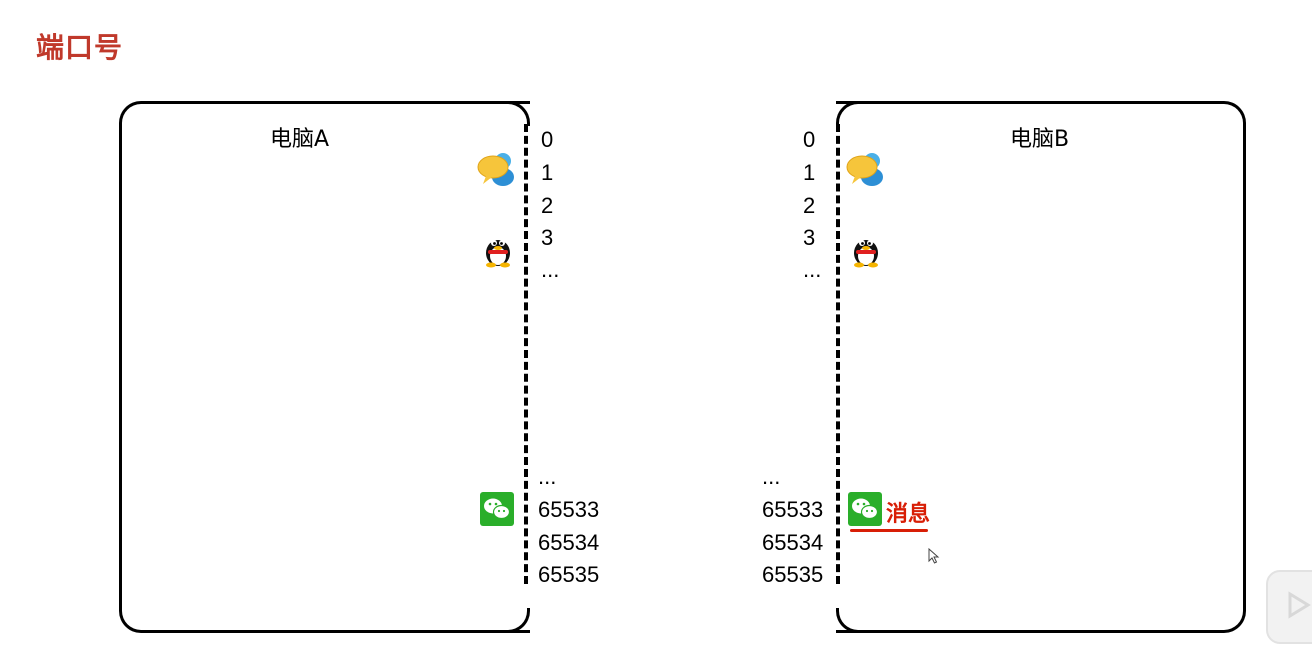 Image resolution: width=1312 pixels, height=671 pixels. What do you see at coordinates (1040, 139) in the screenshot?
I see `computer-b-label: 电脑B` at bounding box center [1040, 139].